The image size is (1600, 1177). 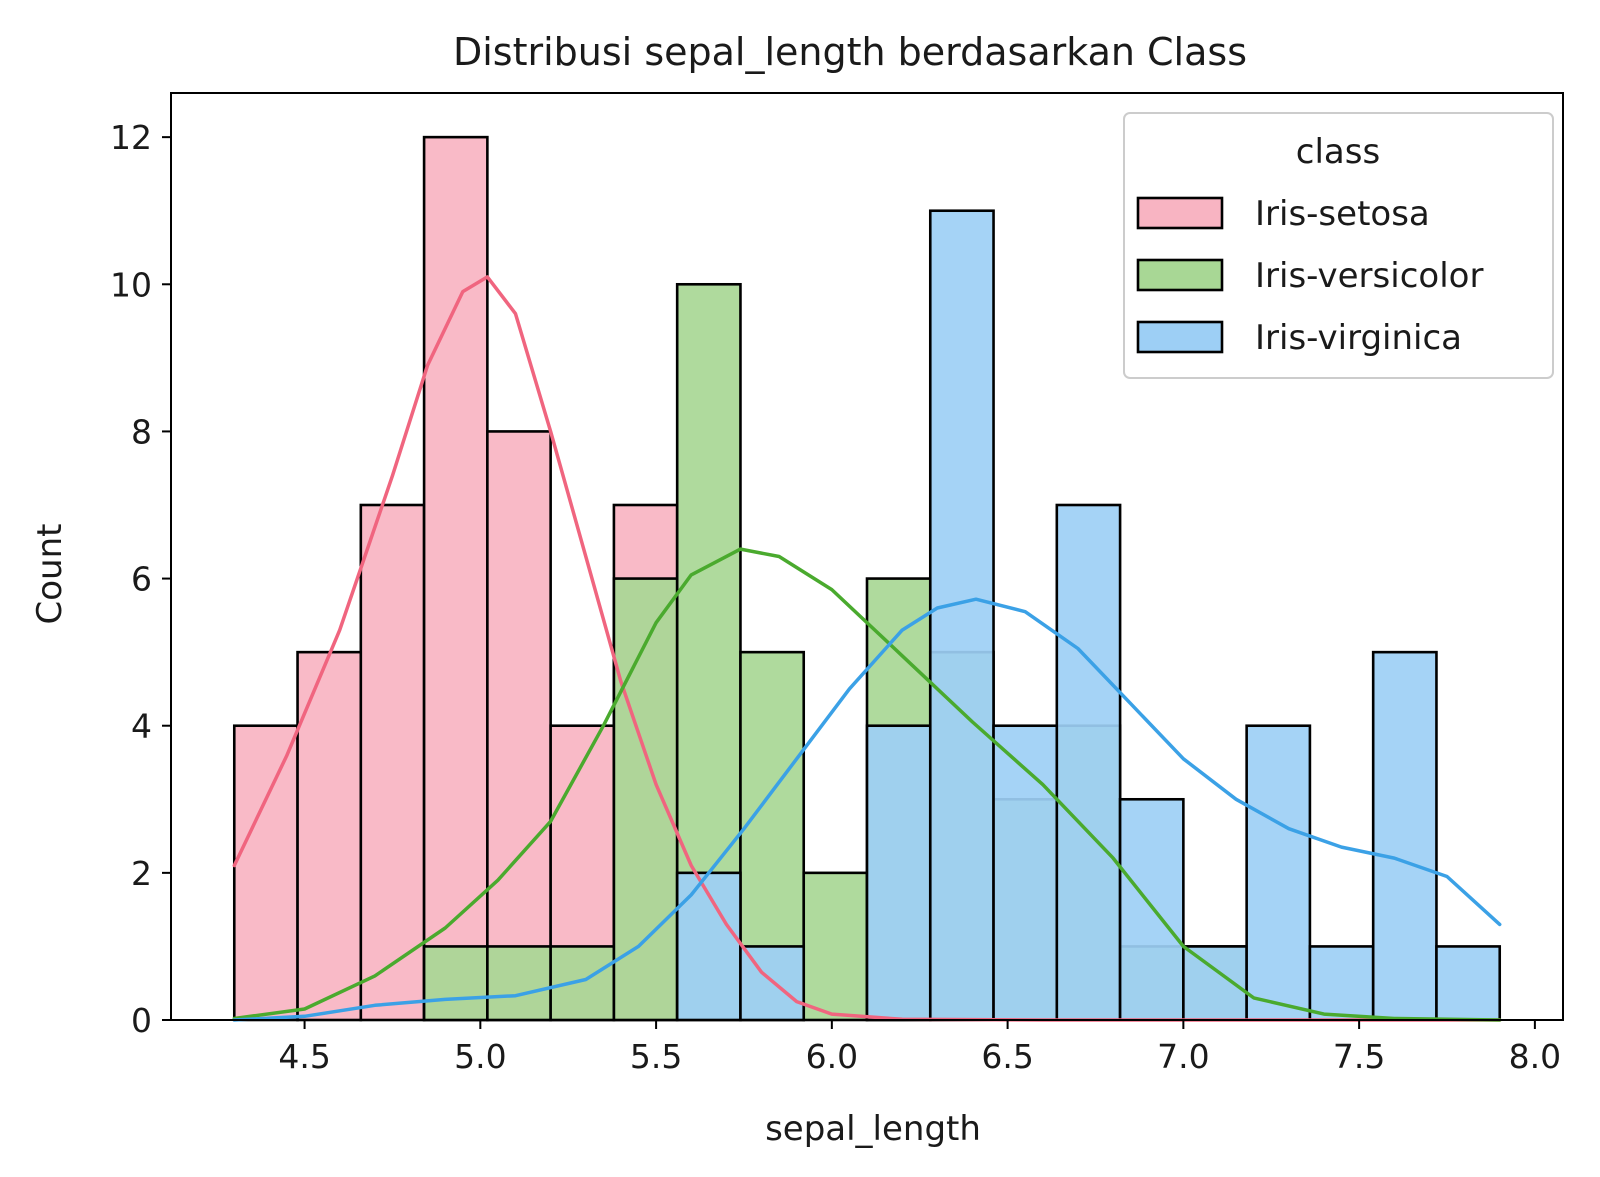 I want to click on x-axis: 4.5 5.0 5.5 6.0 6.5 7.0 7.5 8.0, so click(x=919, y=1048).